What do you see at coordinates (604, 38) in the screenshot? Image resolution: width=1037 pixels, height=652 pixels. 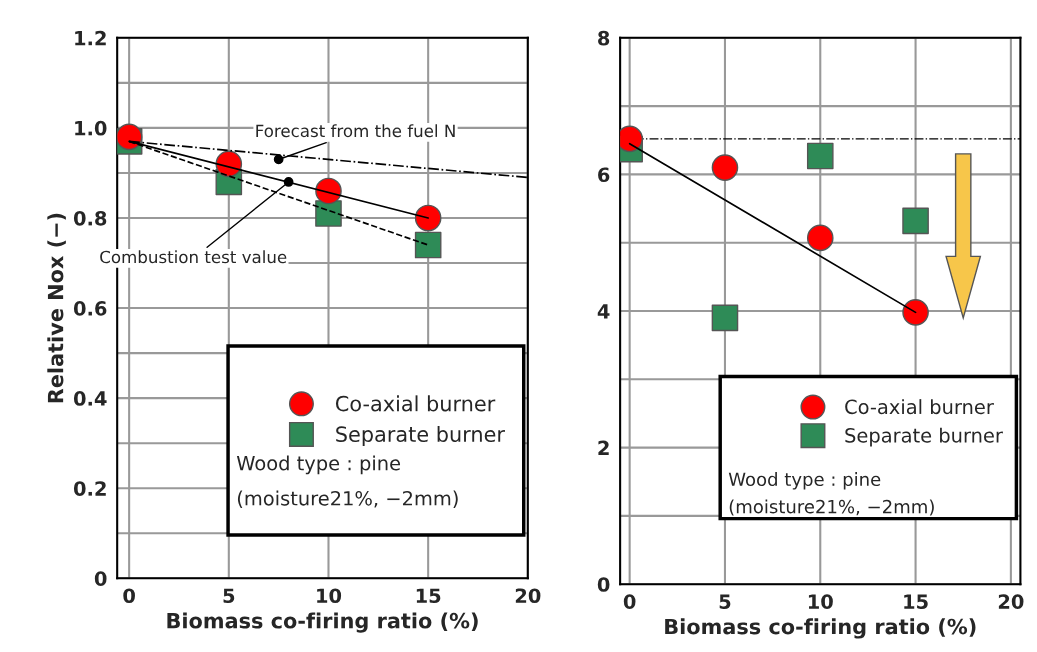 I see `y-tick-label: 8` at bounding box center [604, 38].